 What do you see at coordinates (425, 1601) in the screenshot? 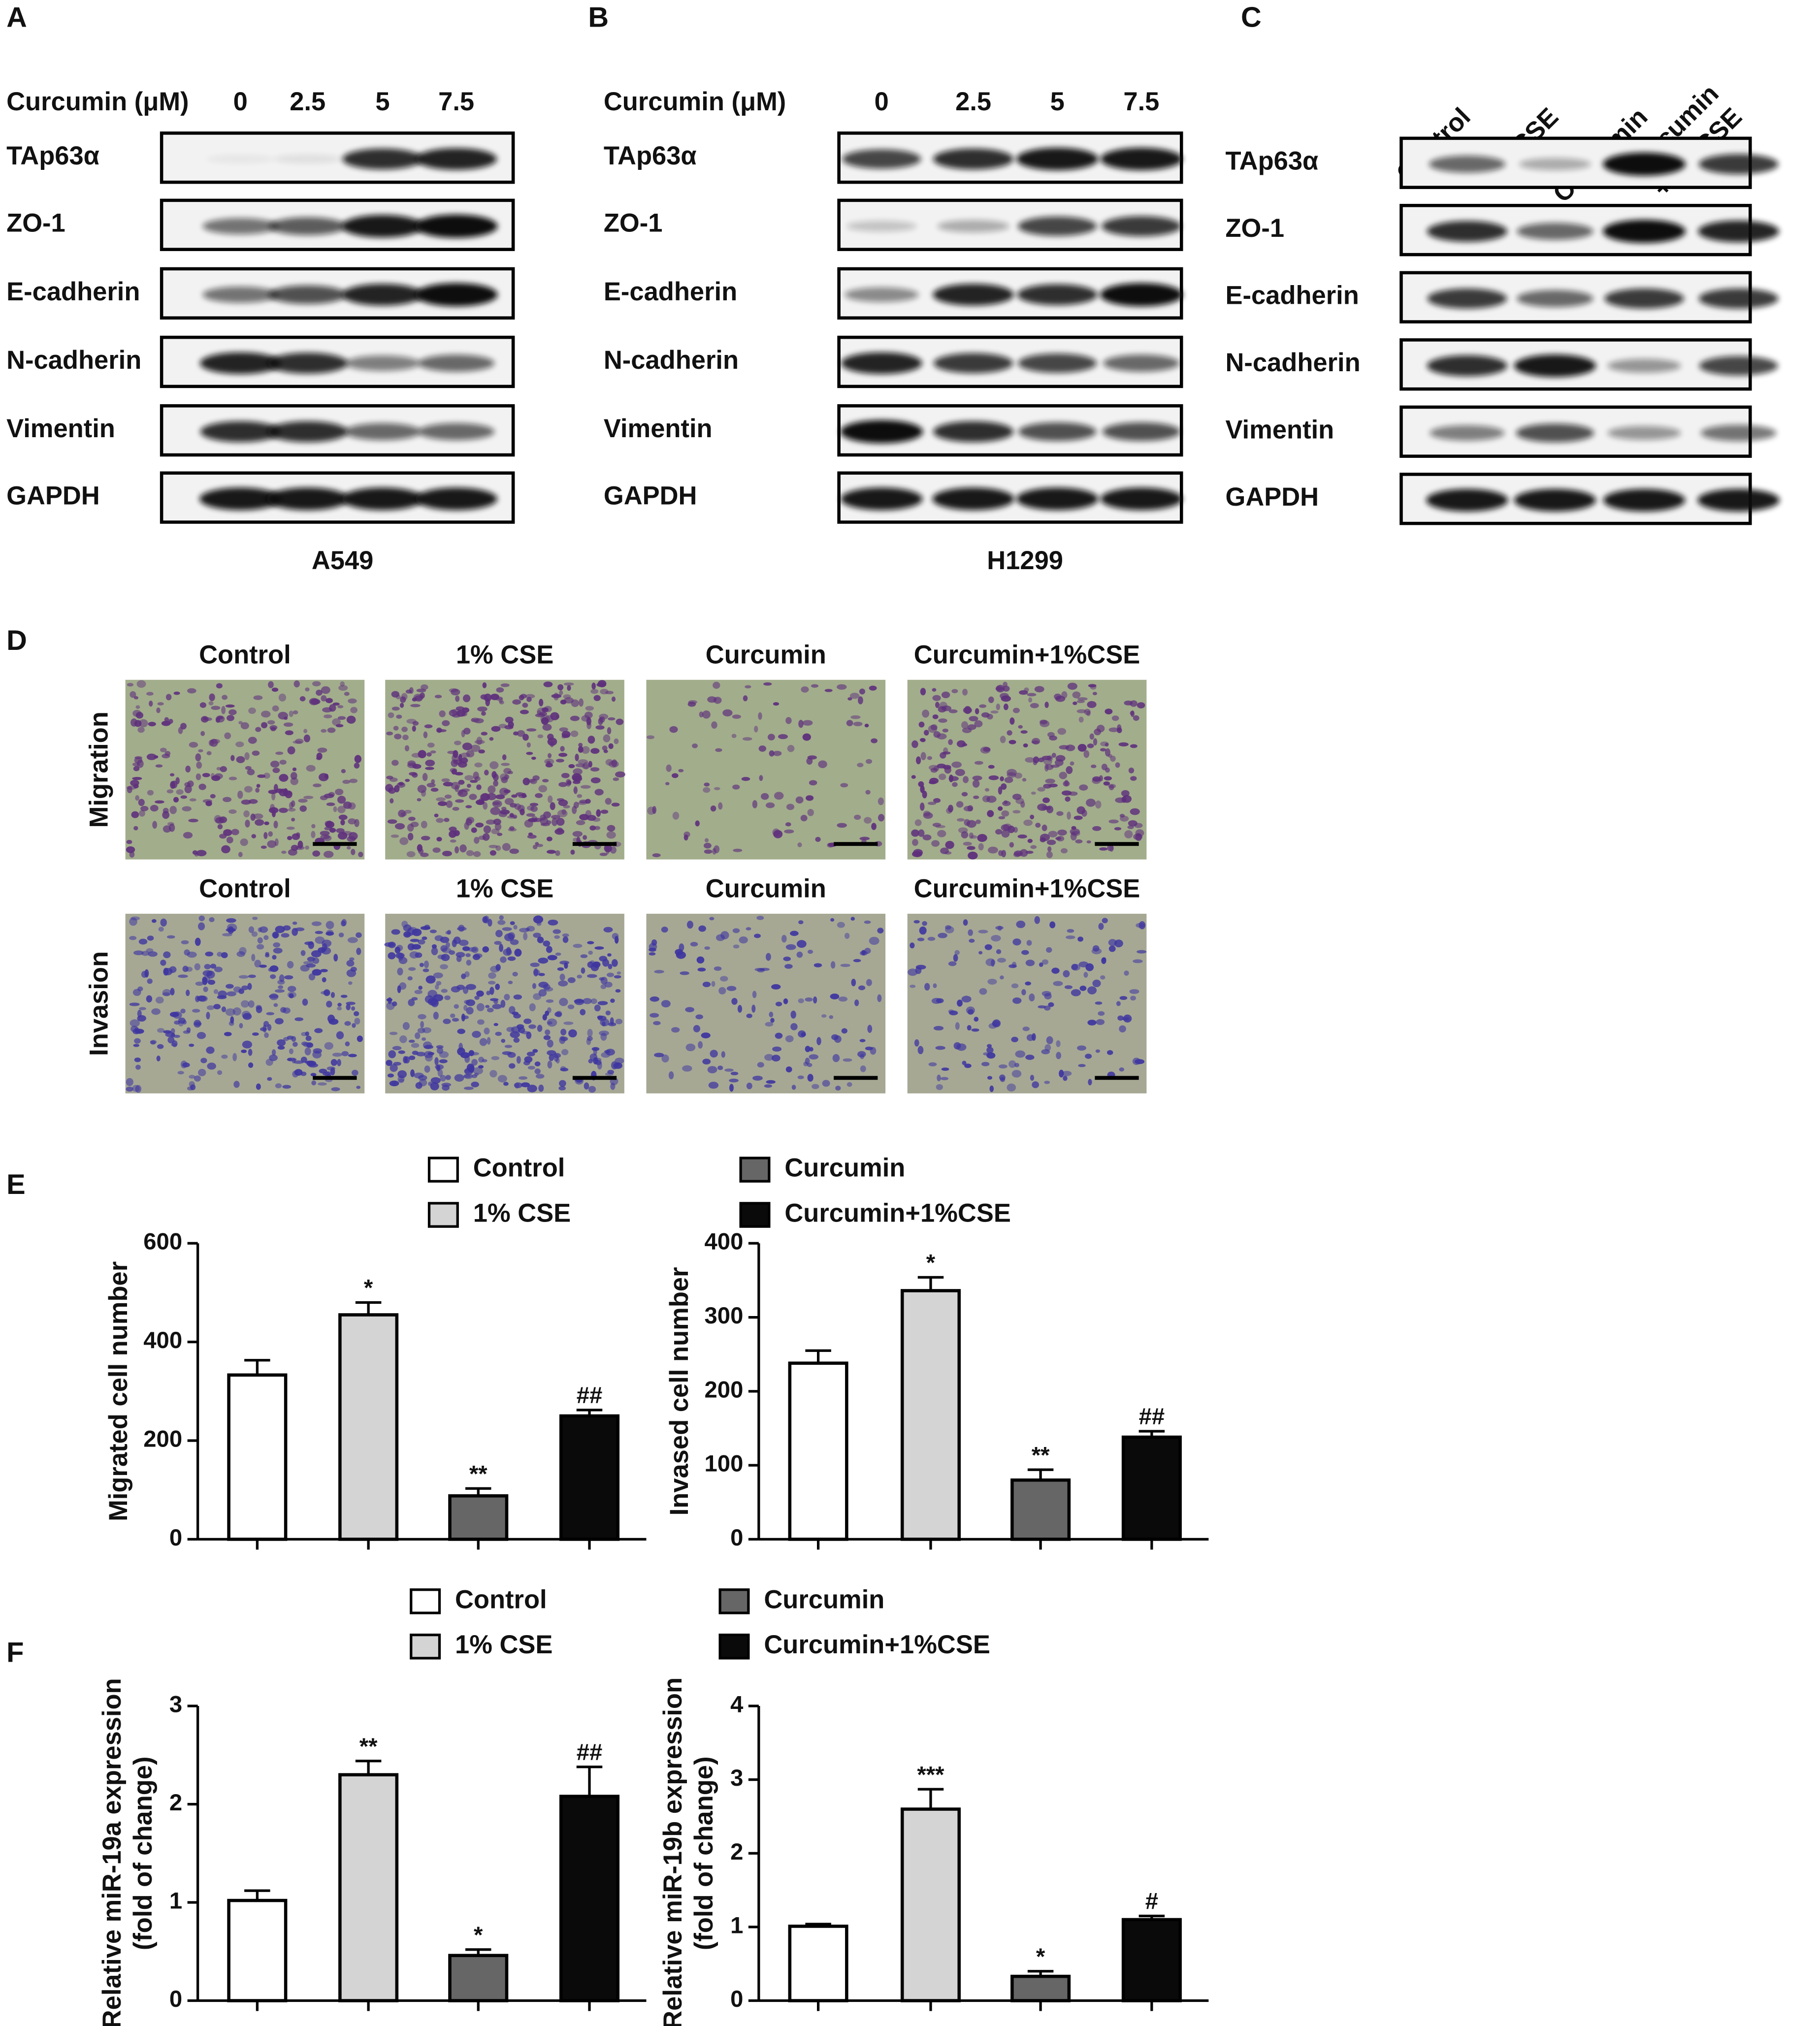
I see `legend-swatch` at bounding box center [425, 1601].